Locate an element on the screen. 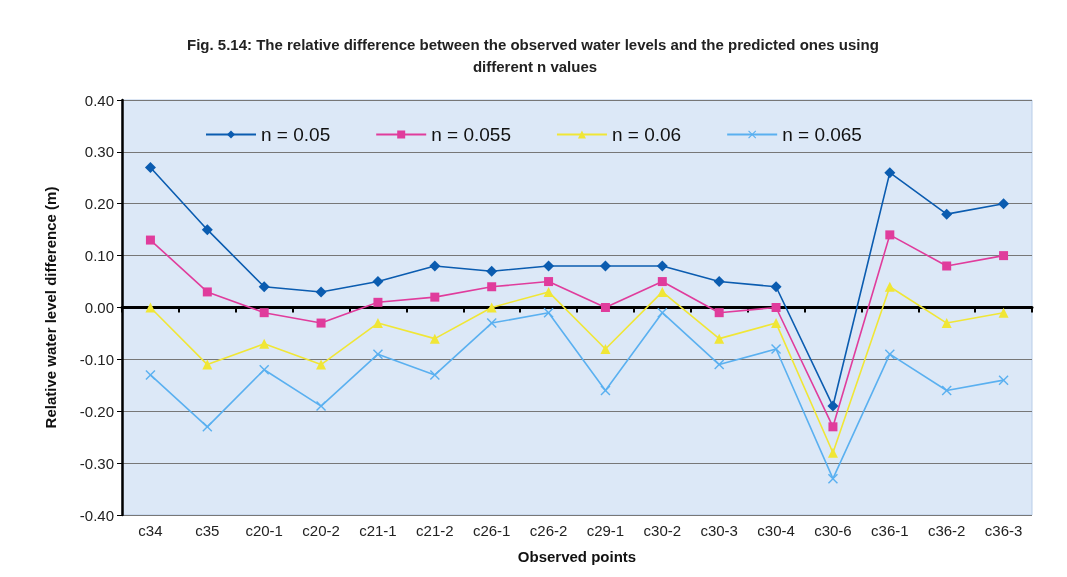 This screenshot has width=1067, height=577. legend-label: n = 0.065 is located at coordinates (822, 134).